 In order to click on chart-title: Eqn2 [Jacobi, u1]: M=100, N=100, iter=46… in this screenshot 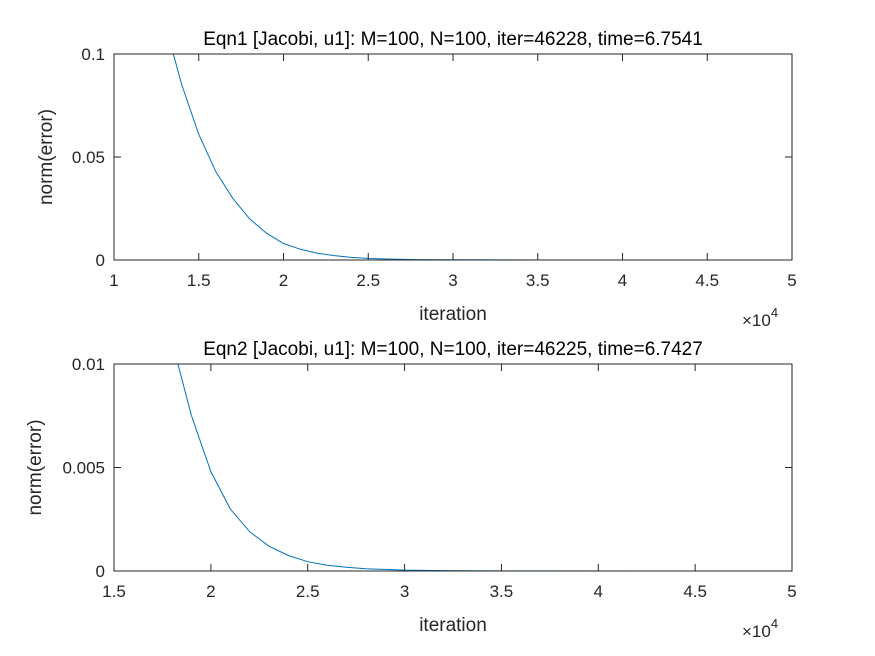, I will do `click(453, 349)`.